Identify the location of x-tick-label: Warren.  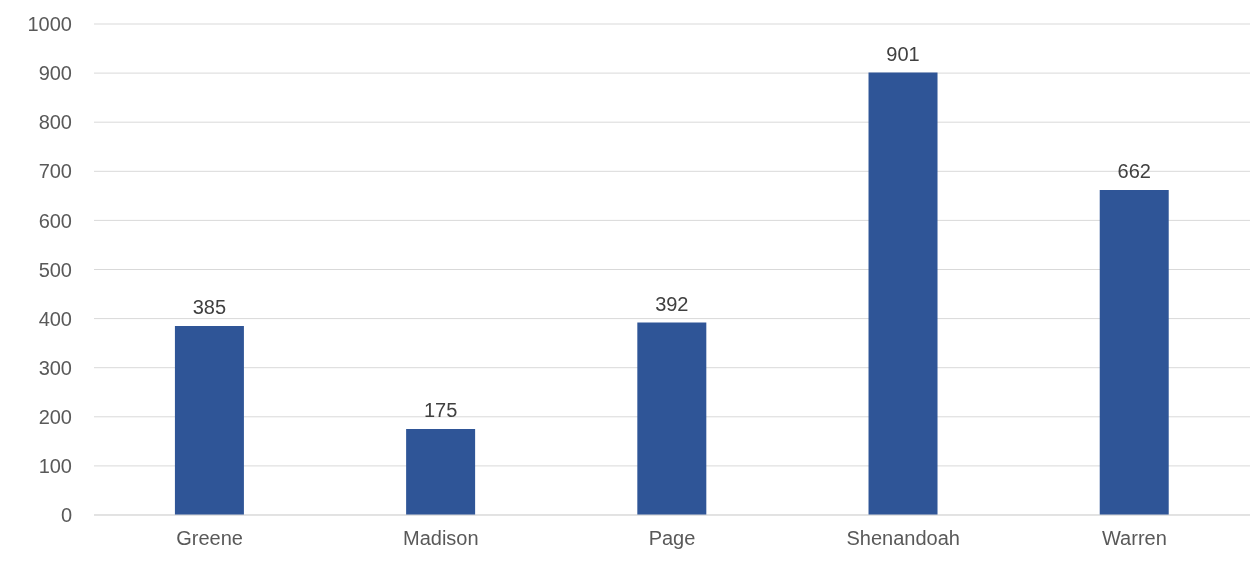
(1134, 538).